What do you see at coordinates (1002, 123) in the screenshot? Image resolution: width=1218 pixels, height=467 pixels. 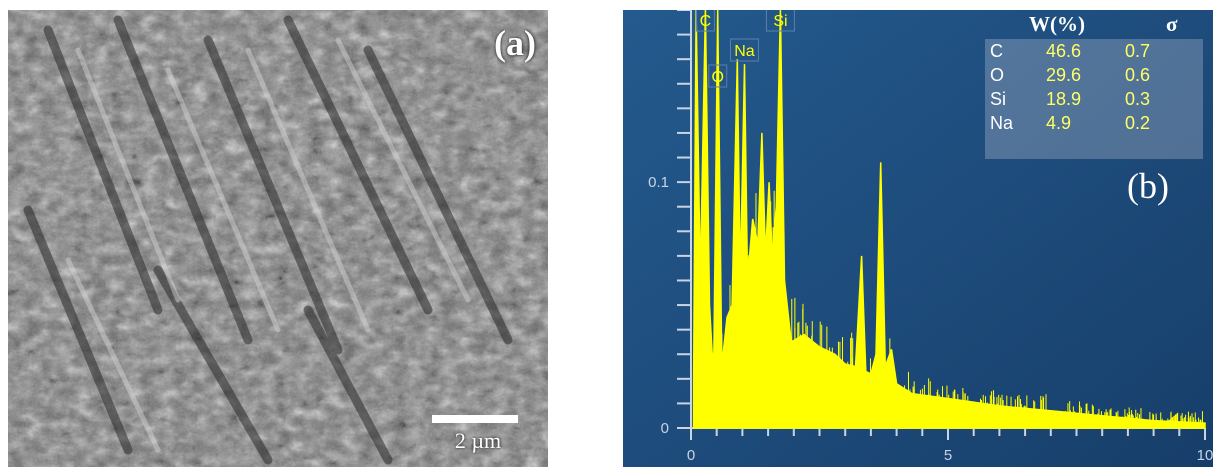 I see `element-cell: Na` at bounding box center [1002, 123].